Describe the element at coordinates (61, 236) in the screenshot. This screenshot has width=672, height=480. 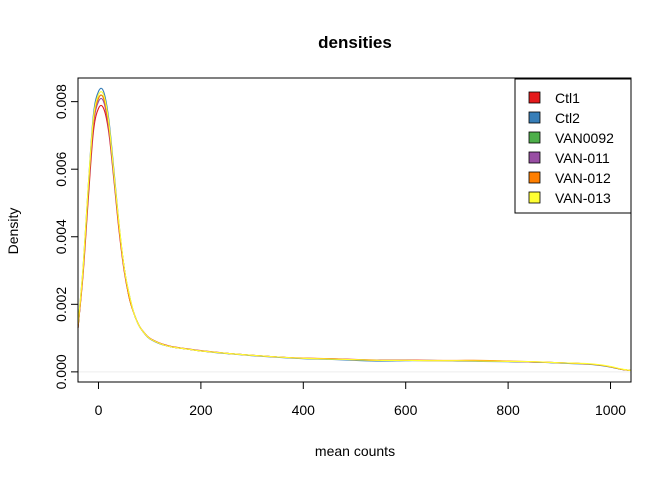
I see `y-tick-label: 0.004` at that location.